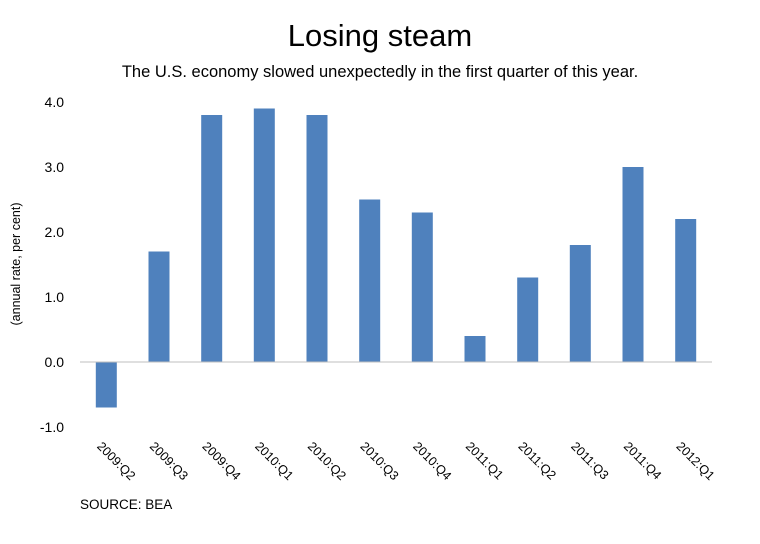 The width and height of the screenshot is (760, 544). What do you see at coordinates (55, 102) in the screenshot?
I see `y-tick-label: 4.0` at bounding box center [55, 102].